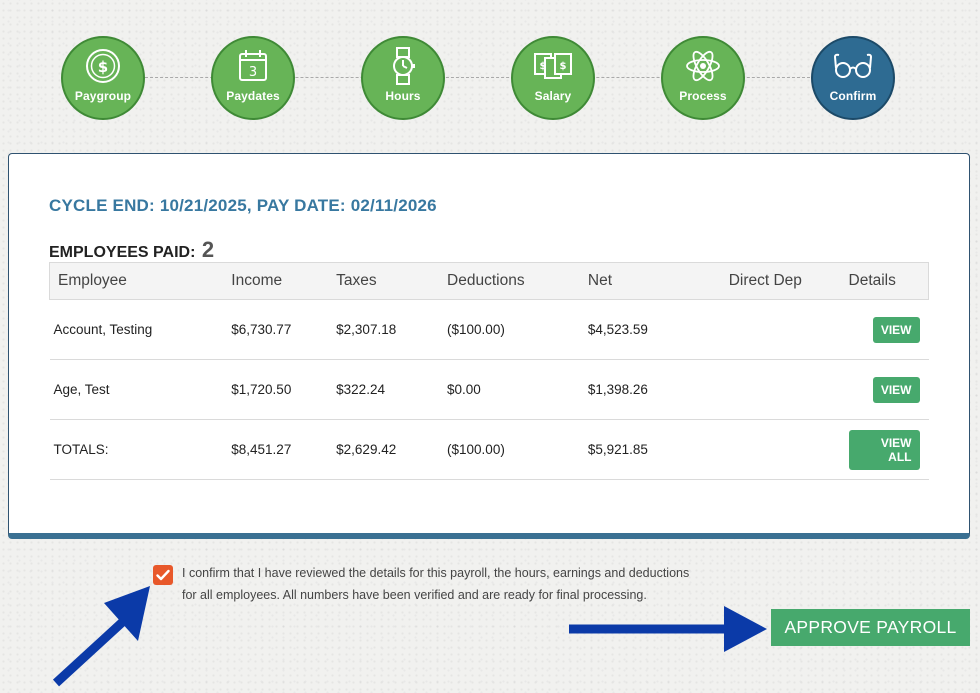  Describe the element at coordinates (517, 389) in the screenshot. I see `cell-deductions: $0.00` at that location.